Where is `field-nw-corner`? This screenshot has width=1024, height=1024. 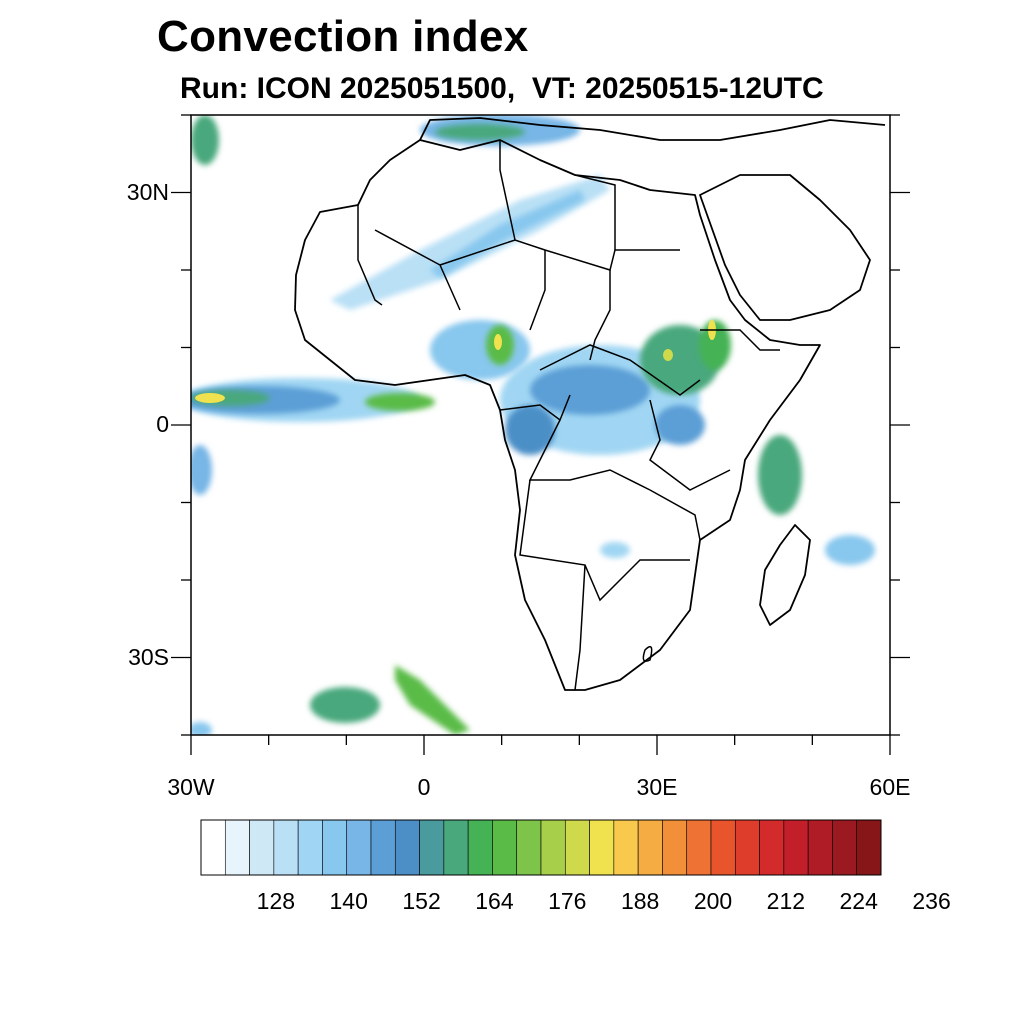
field-nw-corner is located at coordinates (205, 140).